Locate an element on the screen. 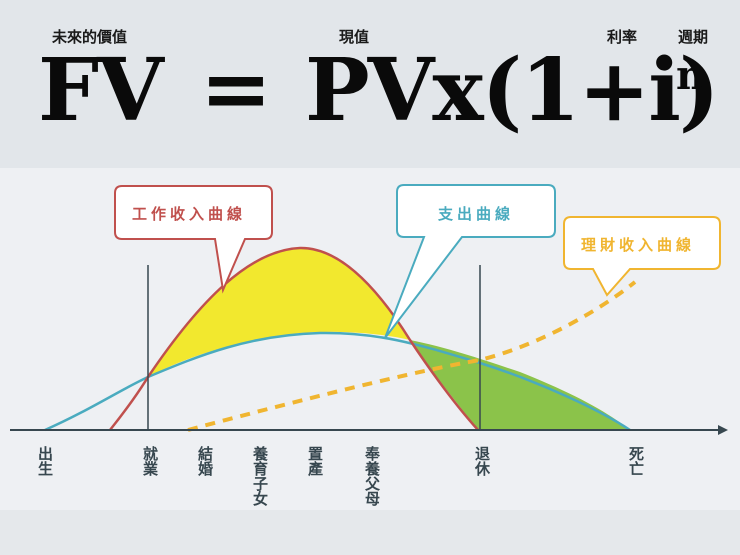  expense-callout is located at coordinates (470, 261).